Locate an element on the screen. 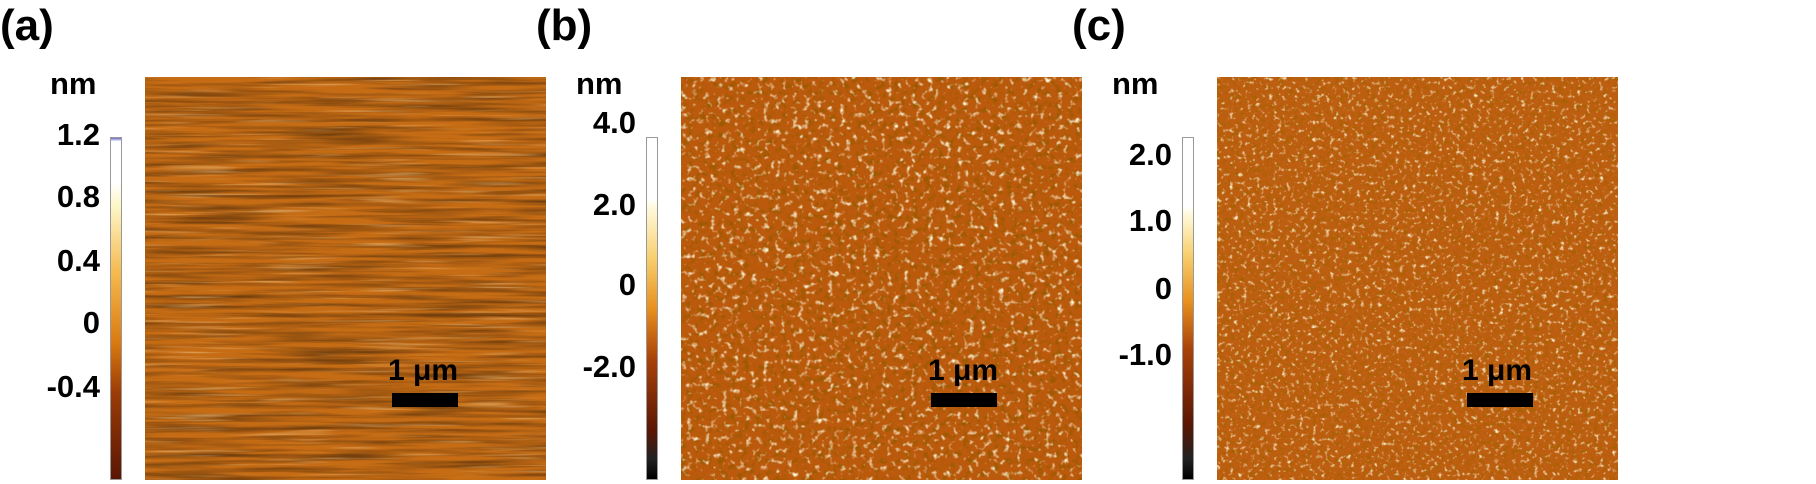 This screenshot has height=484, width=1816. panel-label: (c) is located at coordinates (1099, 25).